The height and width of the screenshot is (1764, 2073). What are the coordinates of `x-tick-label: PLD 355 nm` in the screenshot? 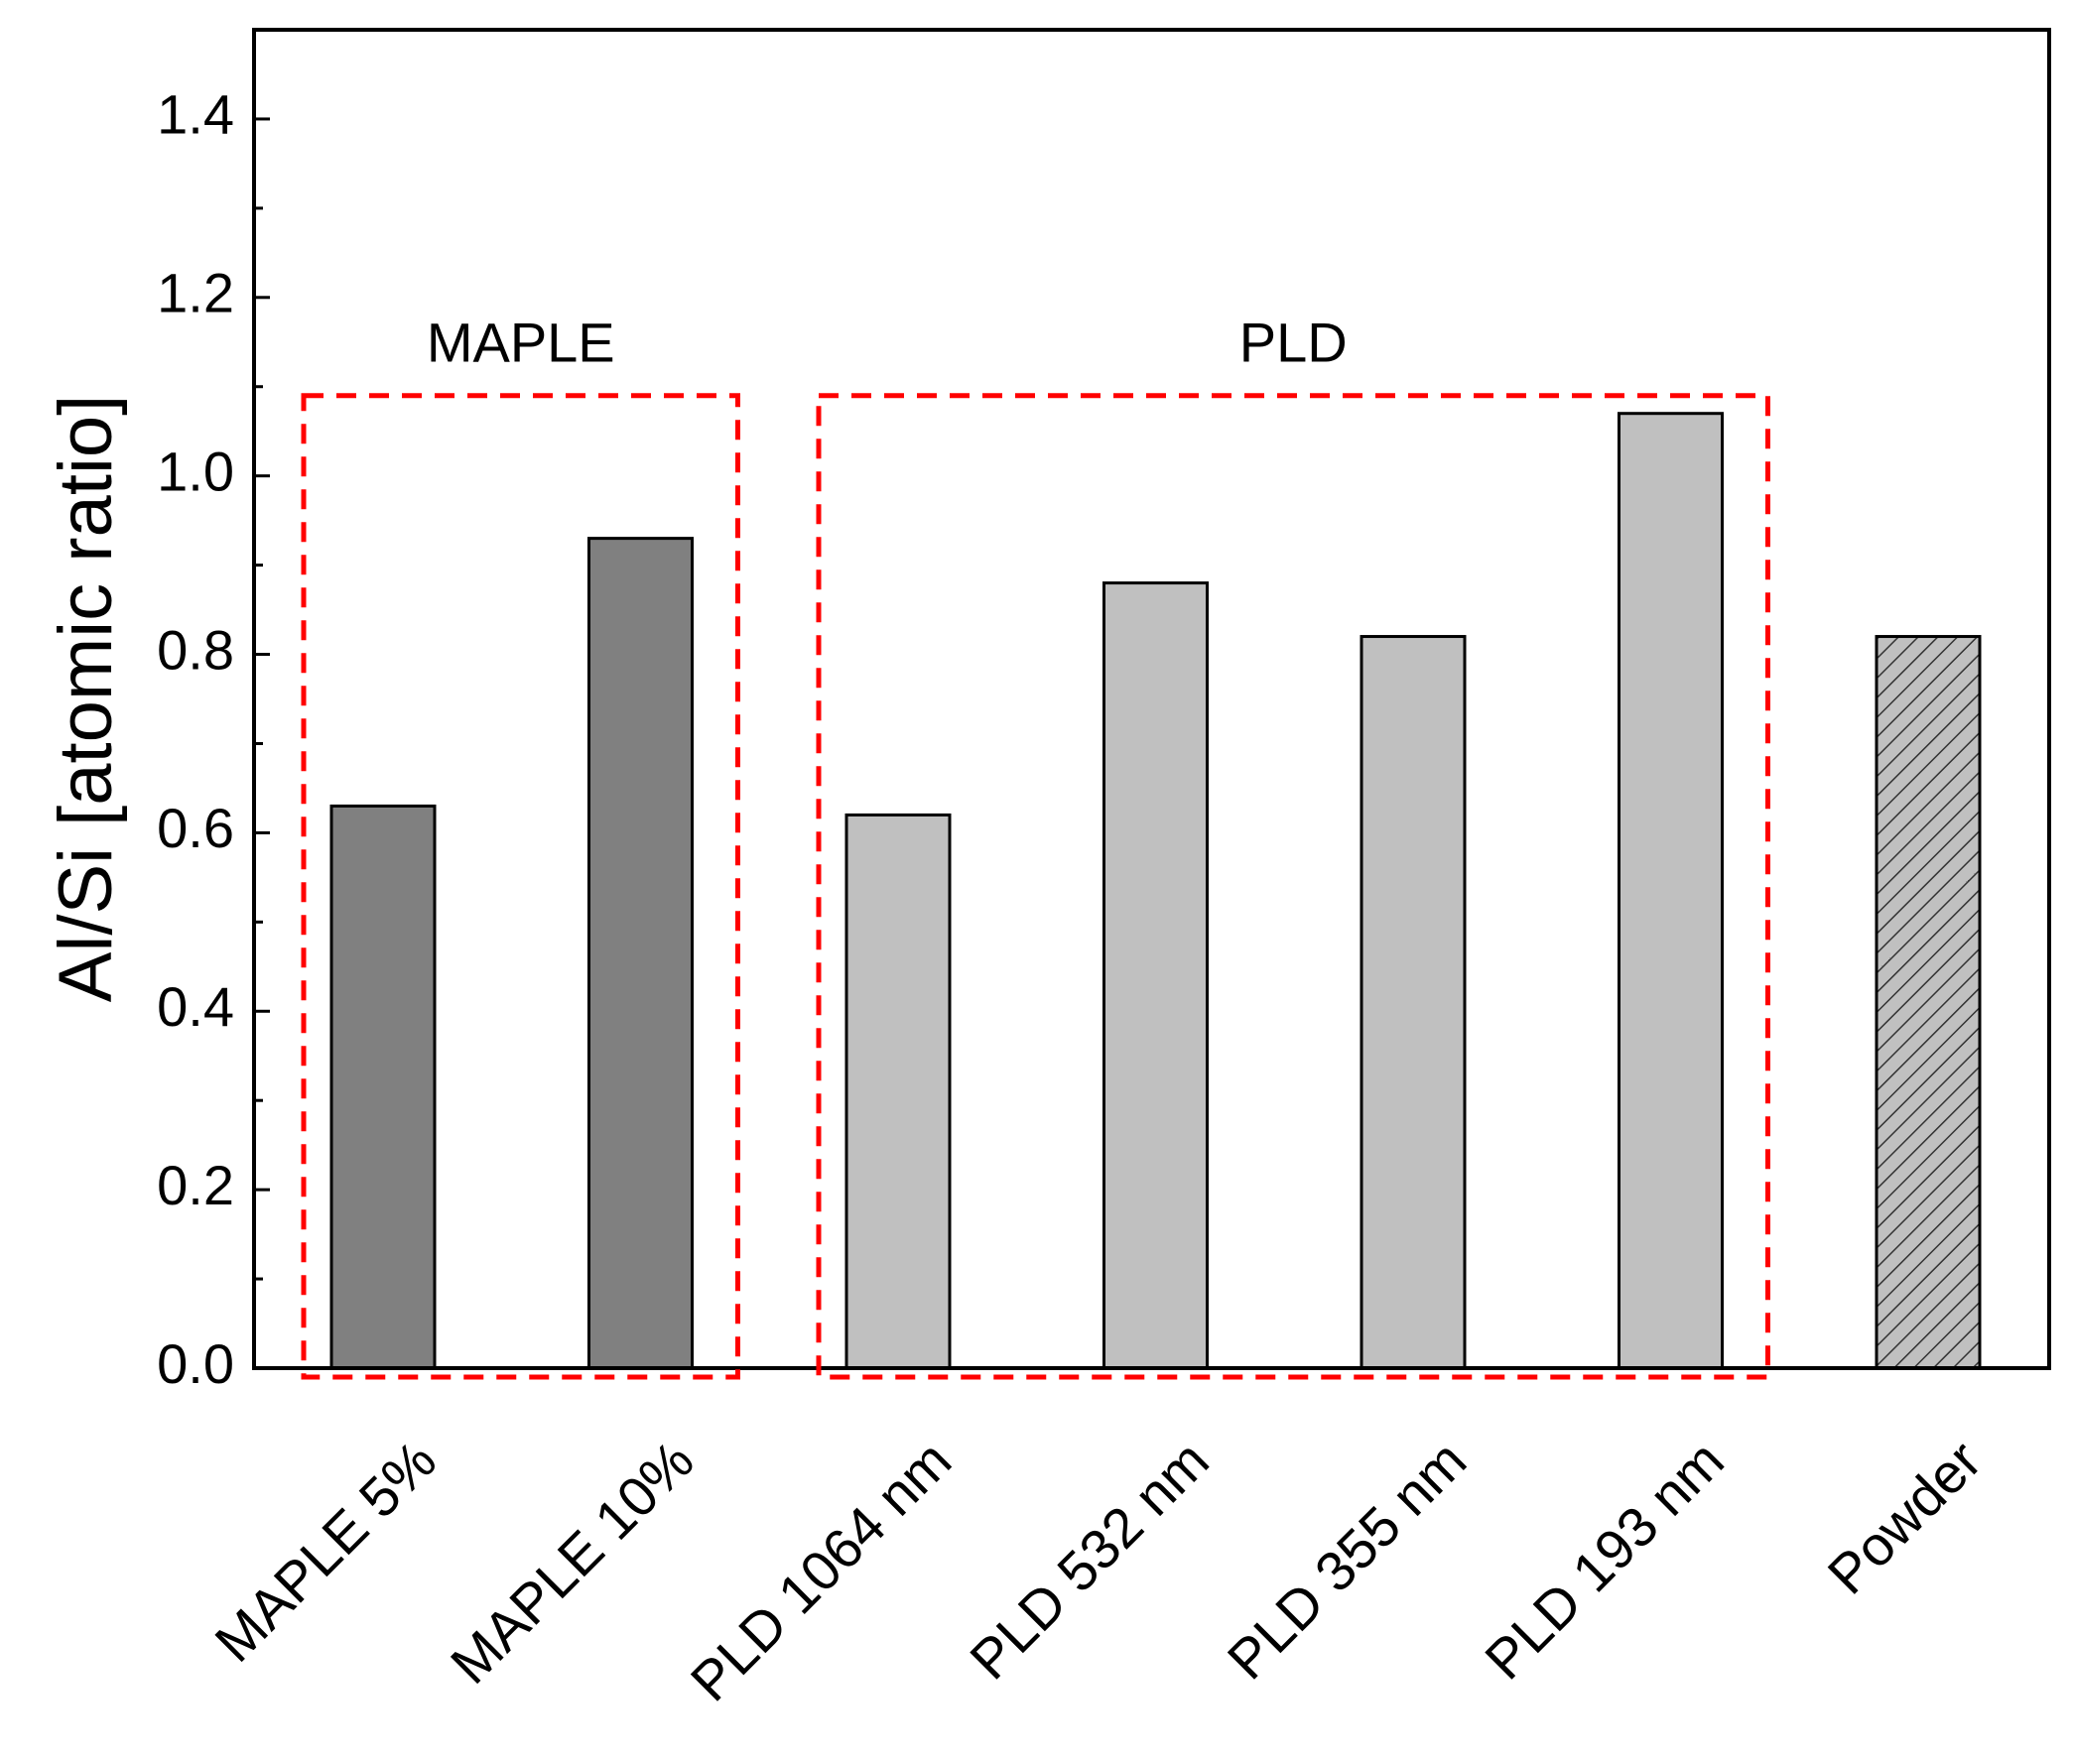 It's located at (1347, 1560).